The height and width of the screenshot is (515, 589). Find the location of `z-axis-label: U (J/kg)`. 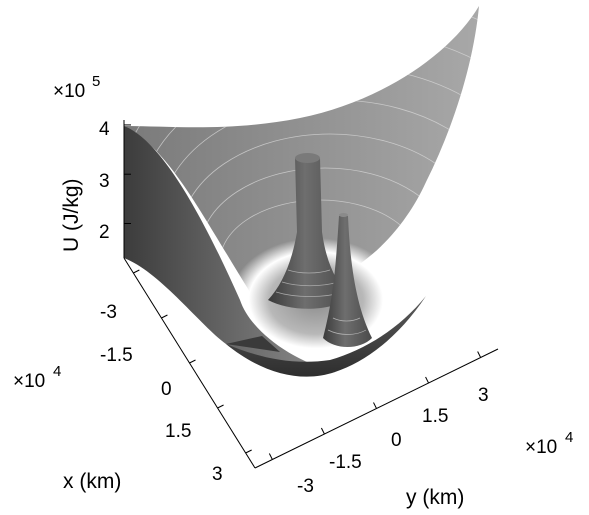

z-axis-label: U (J/kg) is located at coordinates (71, 216).